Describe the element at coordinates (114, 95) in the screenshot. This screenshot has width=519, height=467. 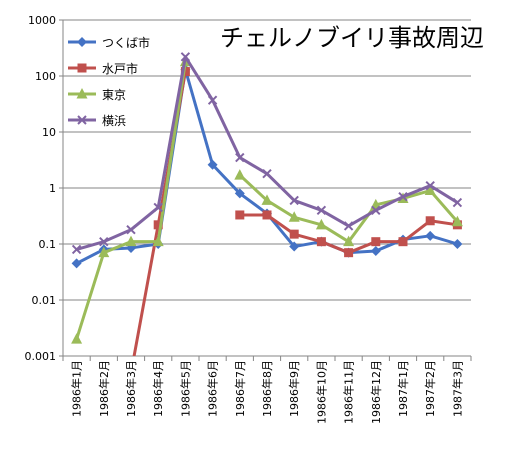
I see `legend-label: 東京` at that location.